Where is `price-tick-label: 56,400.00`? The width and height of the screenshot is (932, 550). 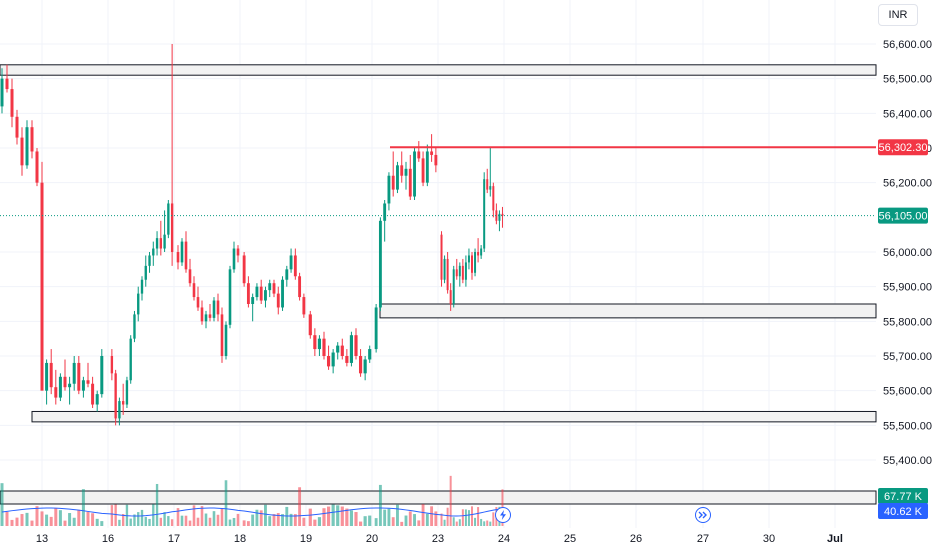 price-tick-label: 56,400.00 is located at coordinates (907, 114).